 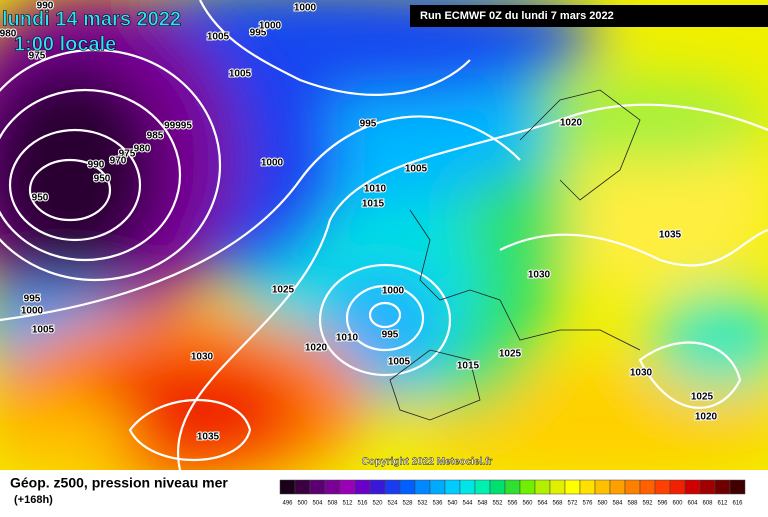 What do you see at coordinates (96, 165) in the screenshot?
I see `isobar-label: 990` at bounding box center [96, 165].